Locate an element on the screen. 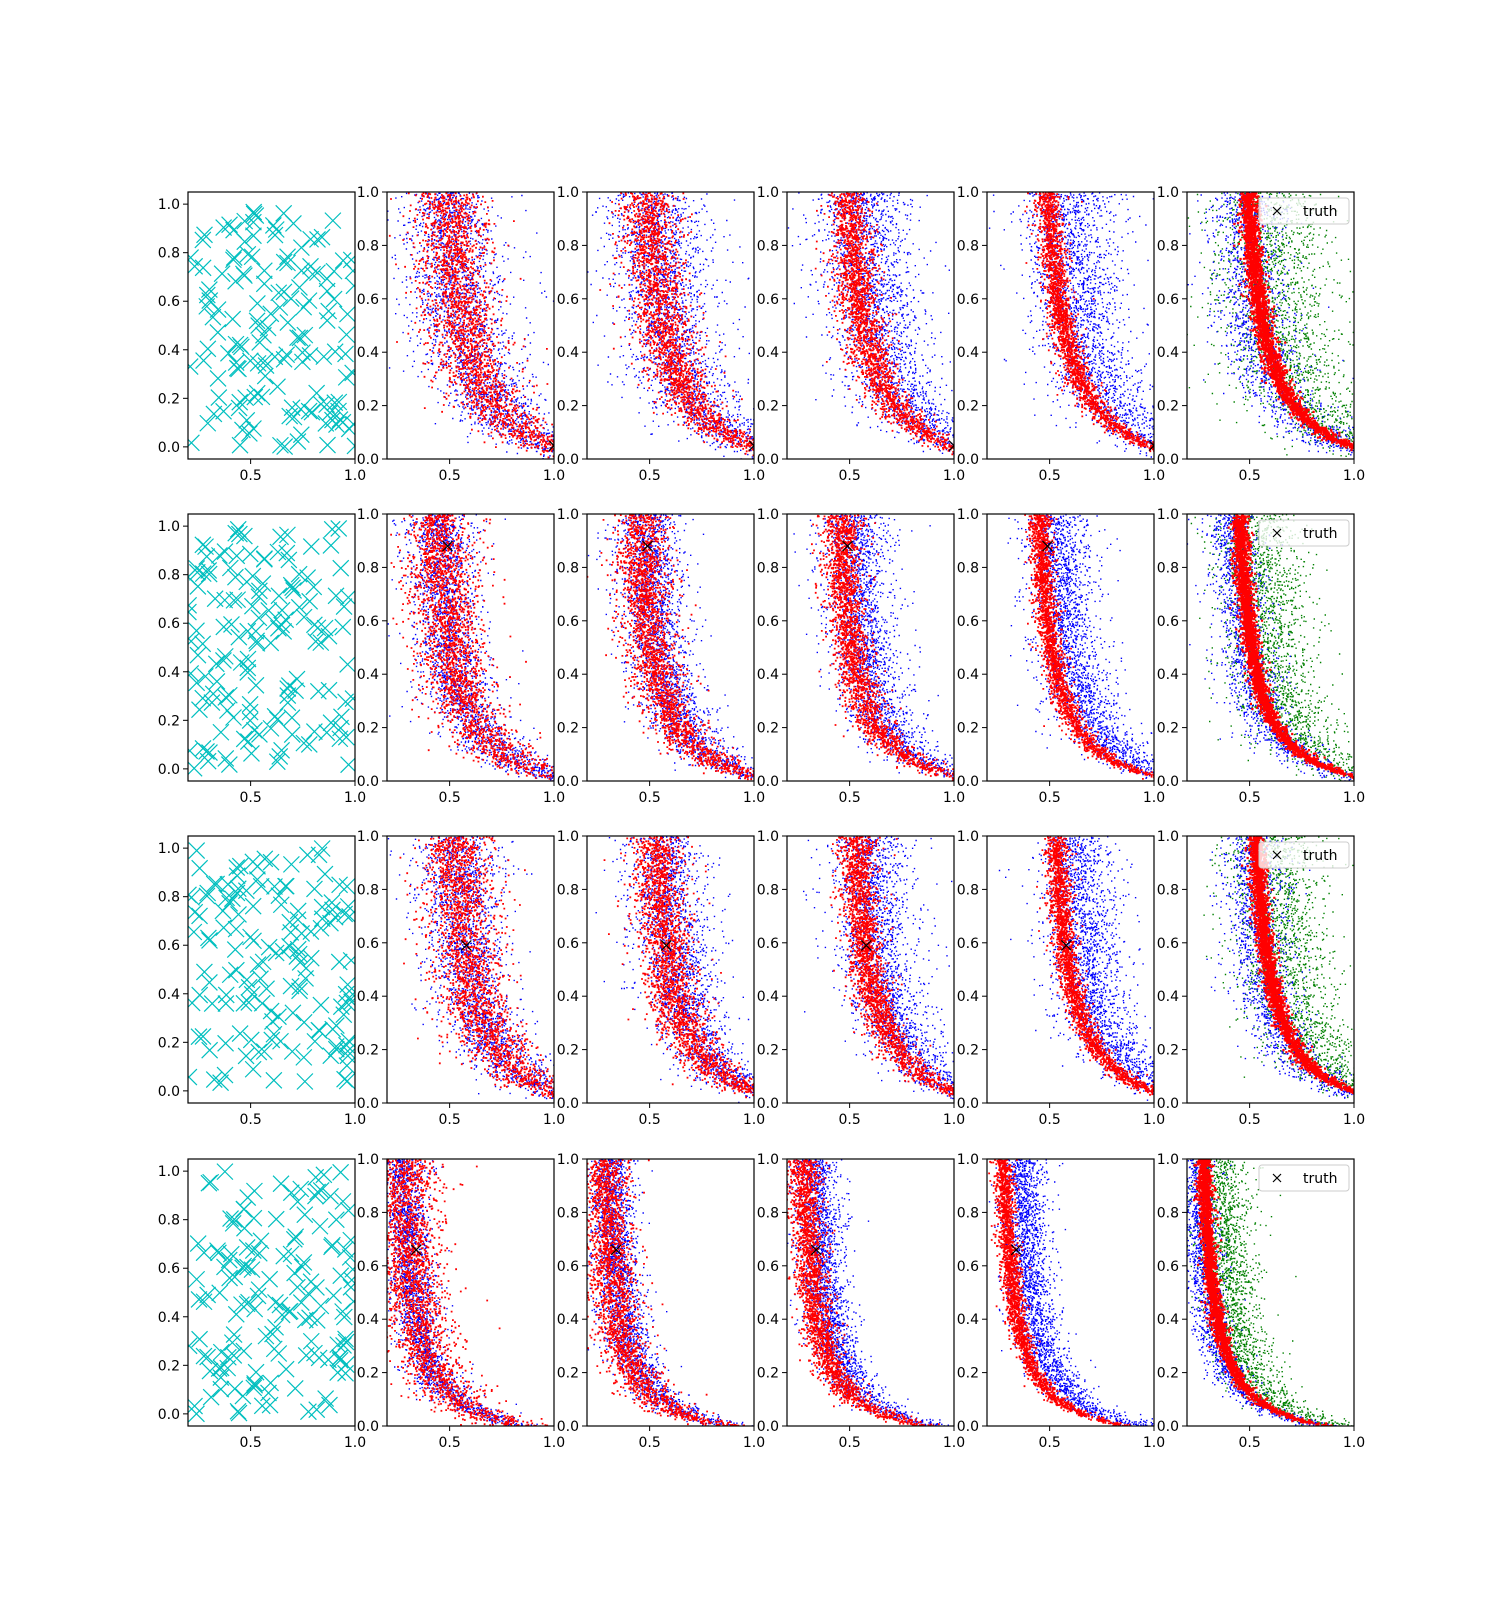 Image resolution: width=1500 pixels, height=1600 pixels. legend: truth is located at coordinates (1304, 855).